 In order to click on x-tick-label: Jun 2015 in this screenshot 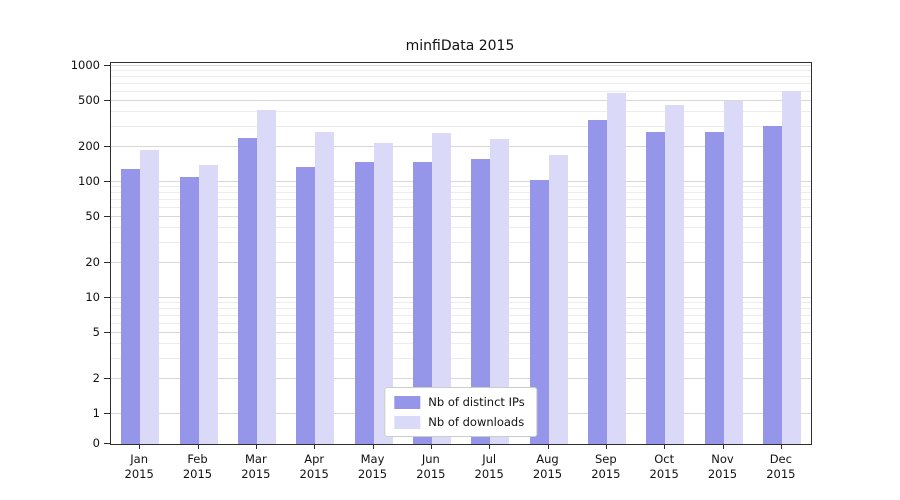, I will do `click(431, 466)`.